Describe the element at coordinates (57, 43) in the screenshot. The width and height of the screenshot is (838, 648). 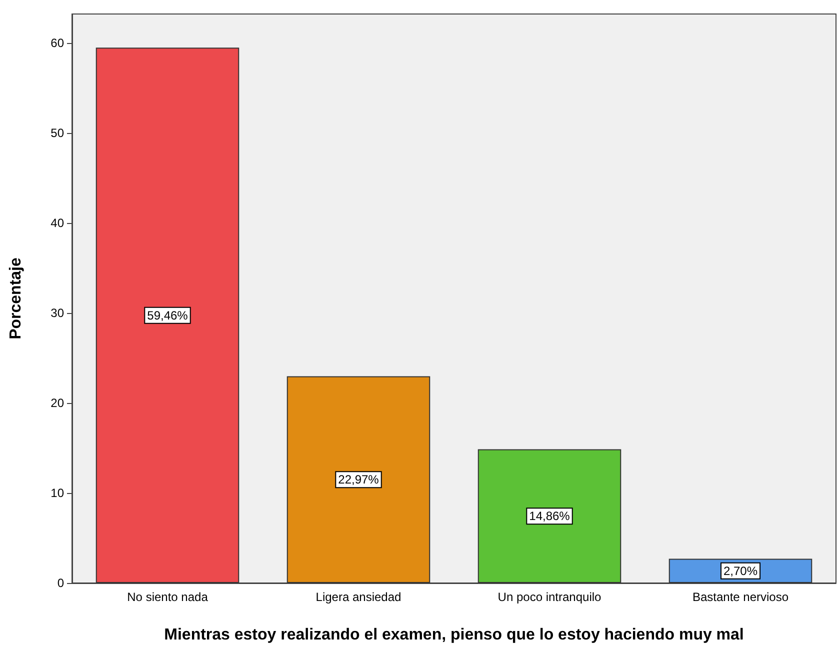
I see `y-tick-label: 60` at that location.